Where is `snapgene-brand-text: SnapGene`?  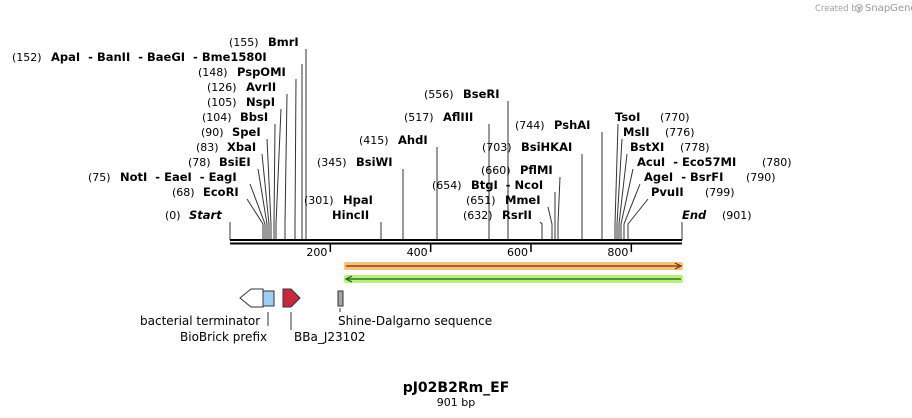 snapgene-brand-text: SnapGene is located at coordinates (888, 8).